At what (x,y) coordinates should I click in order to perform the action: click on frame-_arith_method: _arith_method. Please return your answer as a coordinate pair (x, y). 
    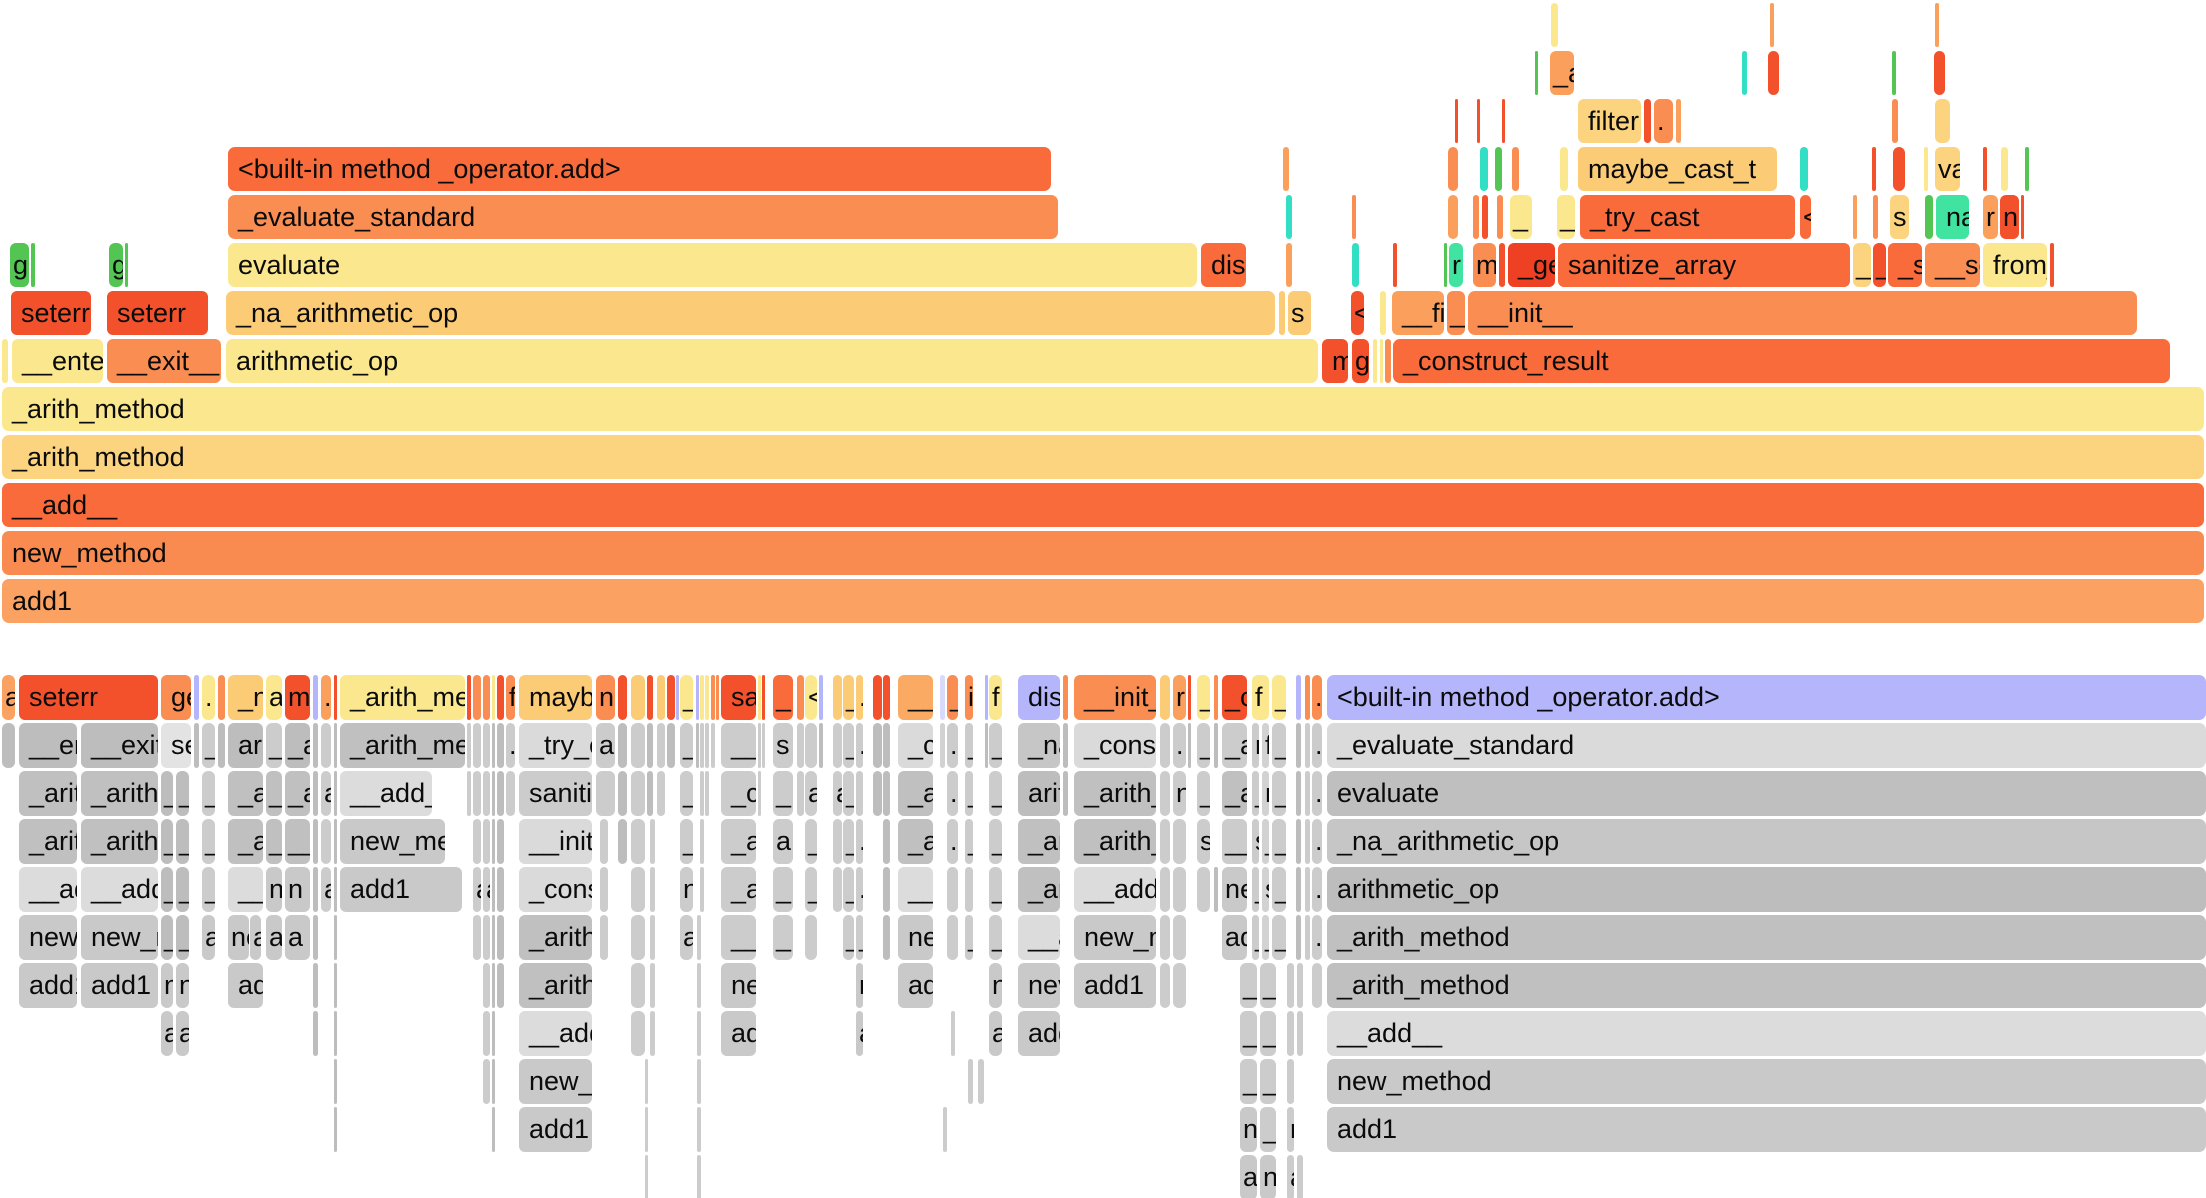
    Looking at the image, I should click on (1103, 457).